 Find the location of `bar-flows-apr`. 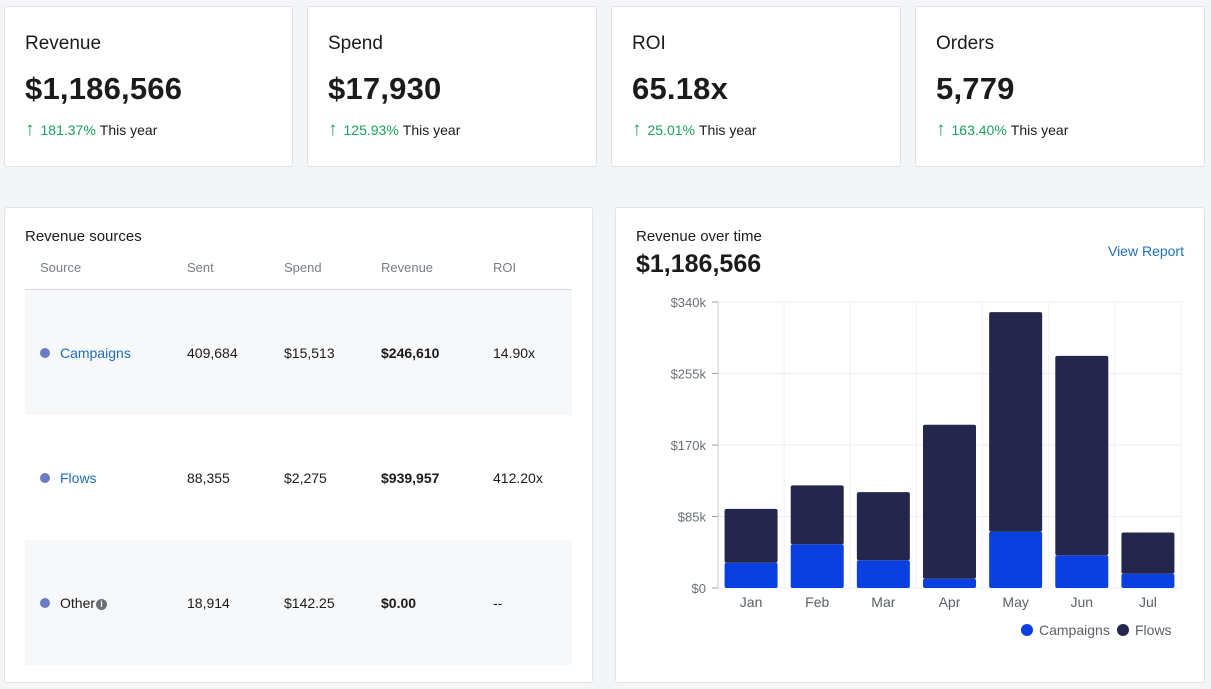

bar-flows-apr is located at coordinates (949, 501).